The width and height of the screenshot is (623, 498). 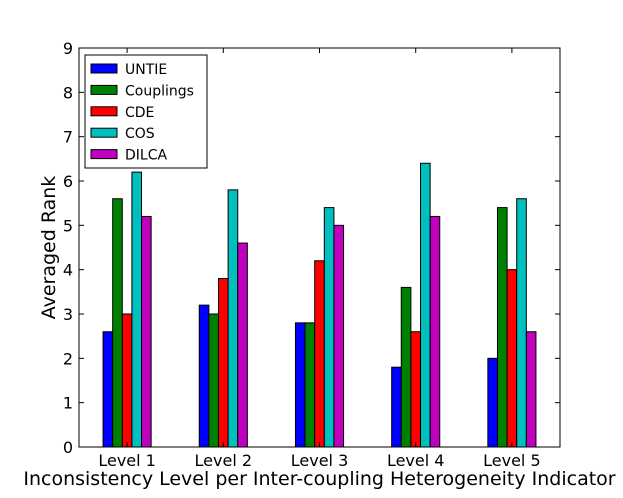 I want to click on y-tick-label: 8, so click(x=68, y=92).